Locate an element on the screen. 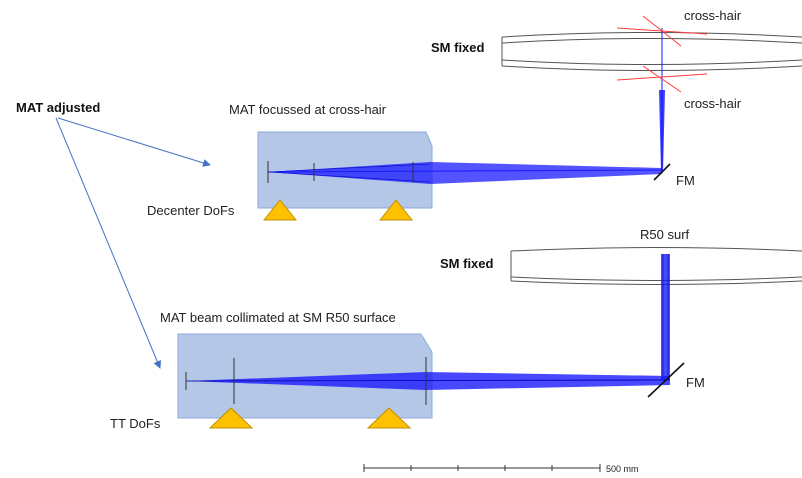 The image size is (802, 478). arrow-to-bottom-mat is located at coordinates (108, 243).